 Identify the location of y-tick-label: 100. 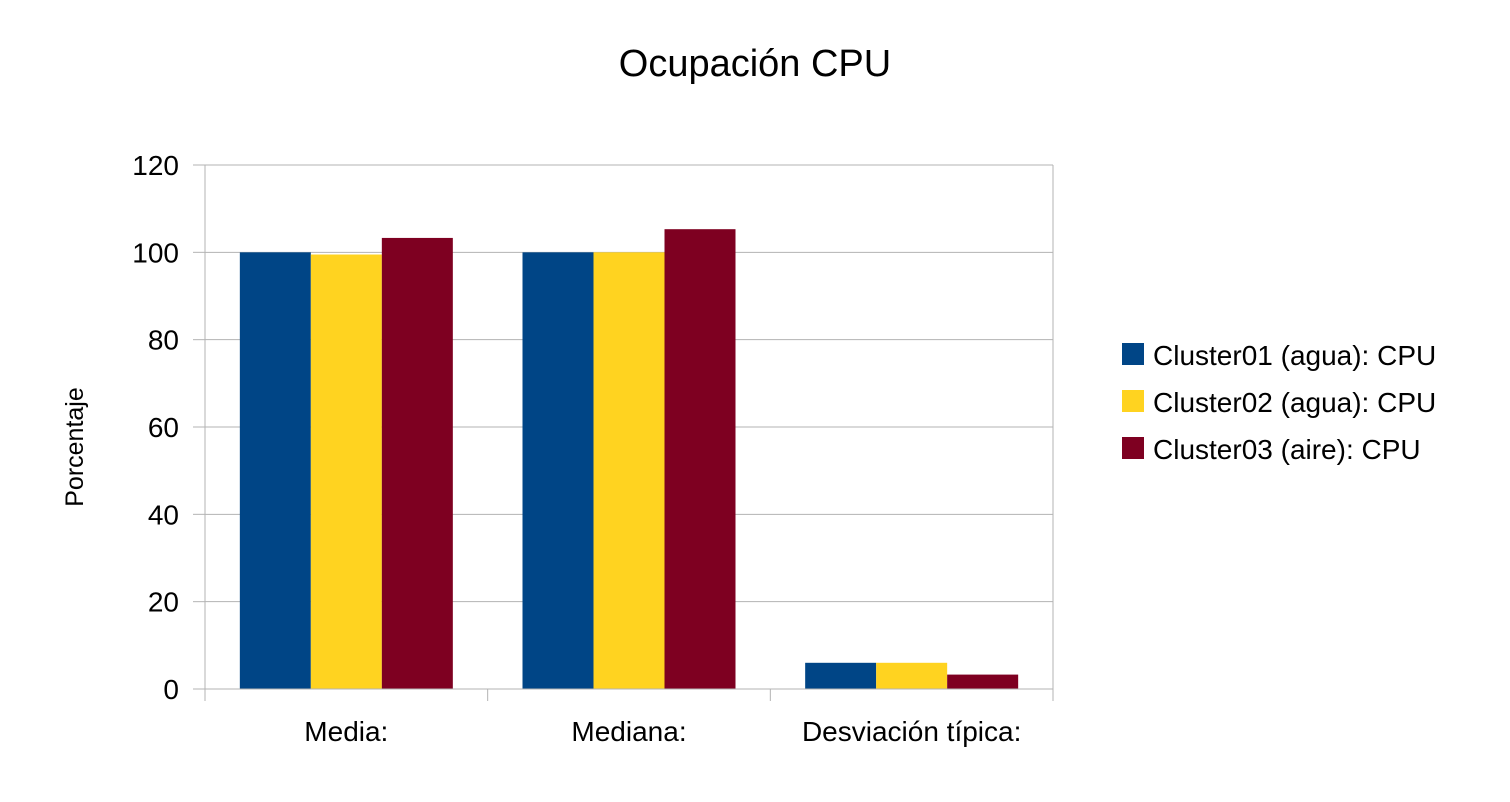
(155, 252).